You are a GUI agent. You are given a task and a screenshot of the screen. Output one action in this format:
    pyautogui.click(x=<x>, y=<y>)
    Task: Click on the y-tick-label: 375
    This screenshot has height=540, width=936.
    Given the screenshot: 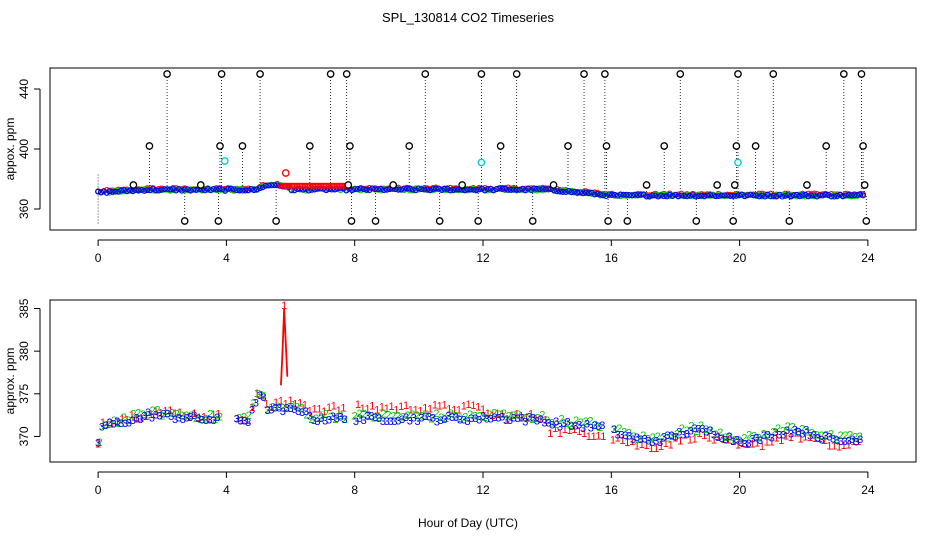 What is the action you would take?
    pyautogui.click(x=24, y=393)
    